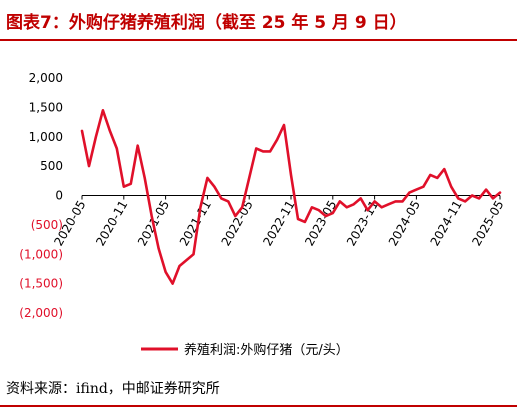 The height and width of the screenshot is (407, 517). I want to click on legend: 养殖利润:外购仔猪（元/头）, so click(245, 350).